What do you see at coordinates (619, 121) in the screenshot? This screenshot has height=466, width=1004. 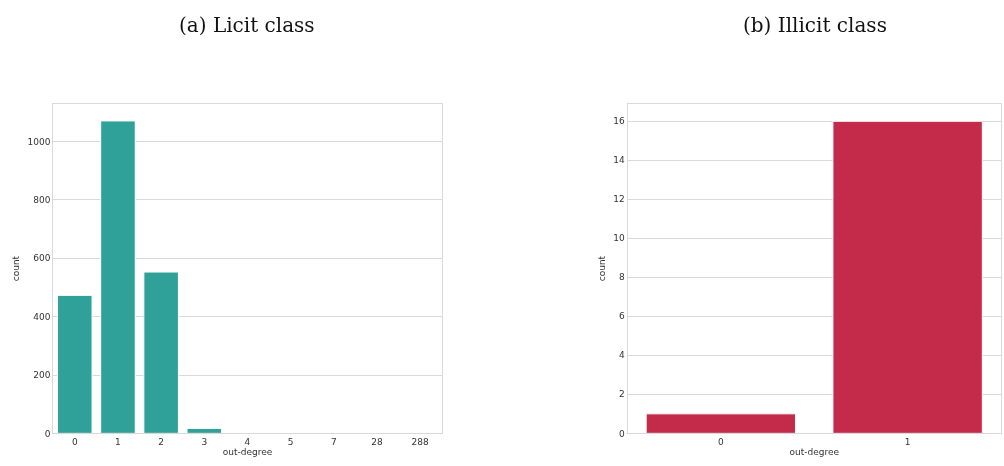 I see `y-tick-label: 16` at bounding box center [619, 121].